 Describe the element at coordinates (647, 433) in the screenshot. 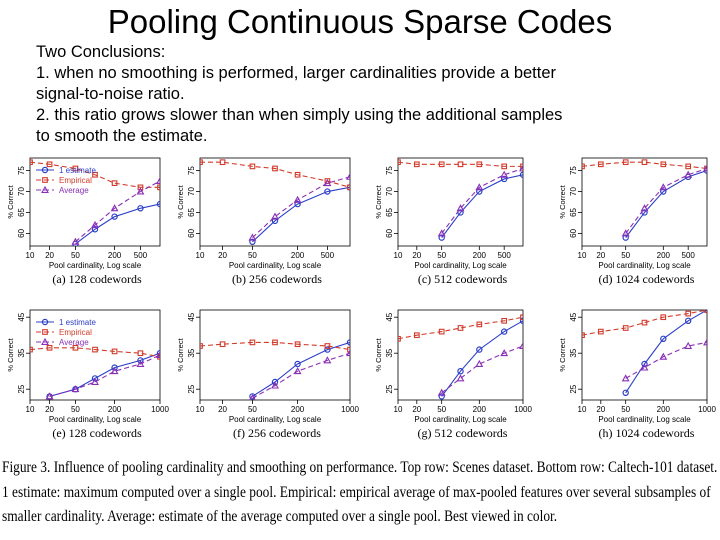

I see `panel-subtitle: (h) 1024 codewords` at that location.